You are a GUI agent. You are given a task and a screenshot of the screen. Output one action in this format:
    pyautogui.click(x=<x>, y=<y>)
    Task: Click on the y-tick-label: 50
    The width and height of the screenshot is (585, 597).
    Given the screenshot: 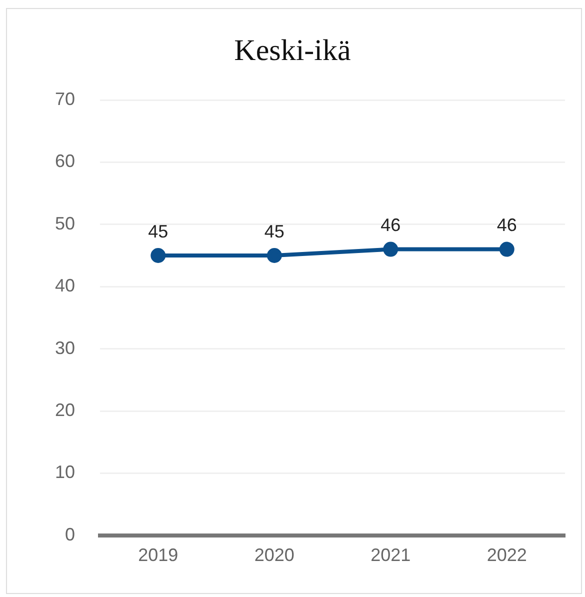 What is the action you would take?
    pyautogui.click(x=65, y=223)
    